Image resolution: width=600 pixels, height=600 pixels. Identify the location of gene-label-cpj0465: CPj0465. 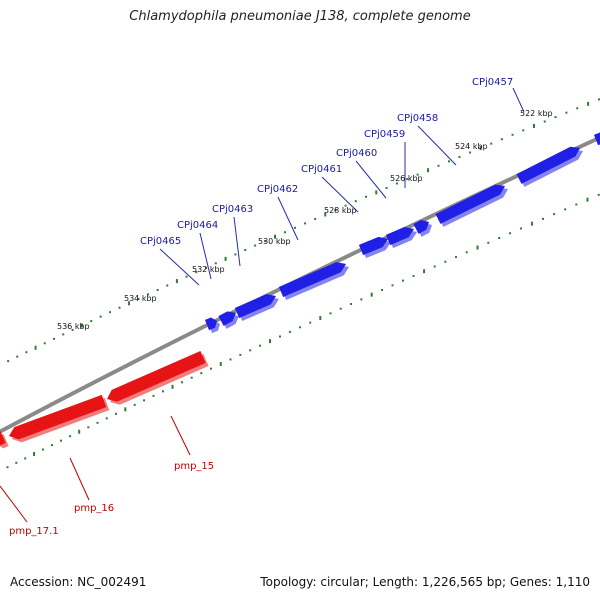
(160, 241).